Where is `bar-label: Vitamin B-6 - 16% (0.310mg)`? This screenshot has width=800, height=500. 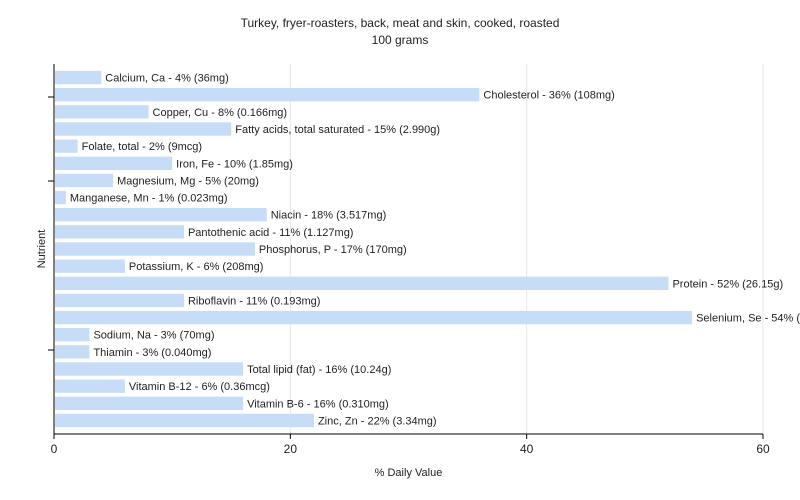
bar-label: Vitamin B-6 - 16% (0.310mg) is located at coordinates (318, 404).